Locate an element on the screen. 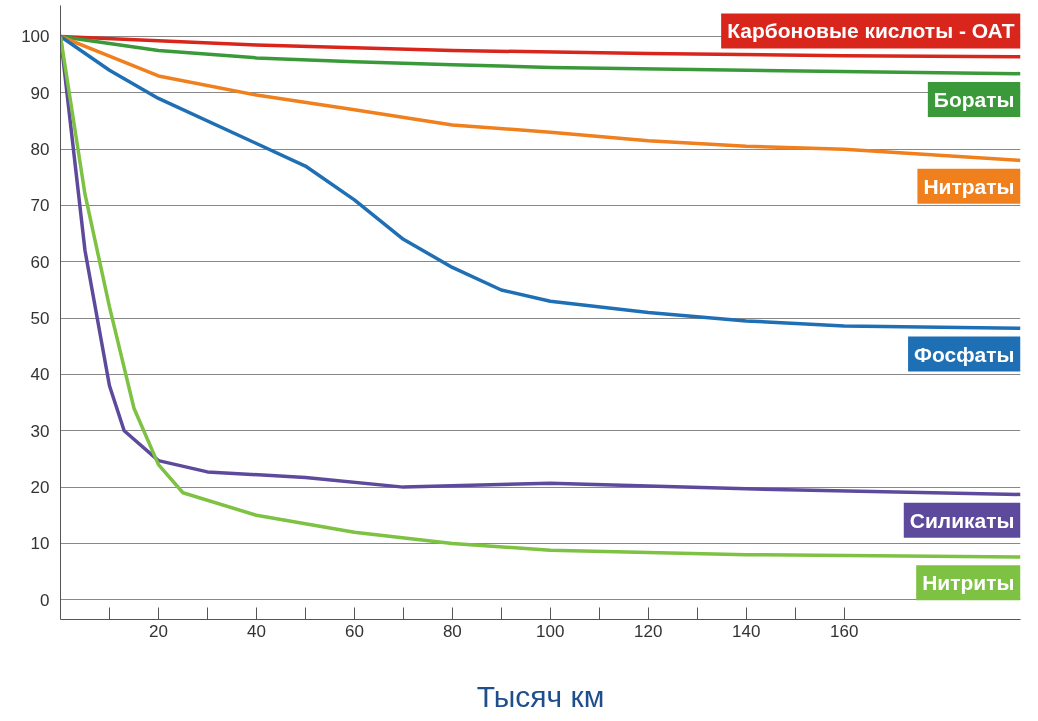 The height and width of the screenshot is (721, 1038). x-tick-label: 60 is located at coordinates (354, 631).